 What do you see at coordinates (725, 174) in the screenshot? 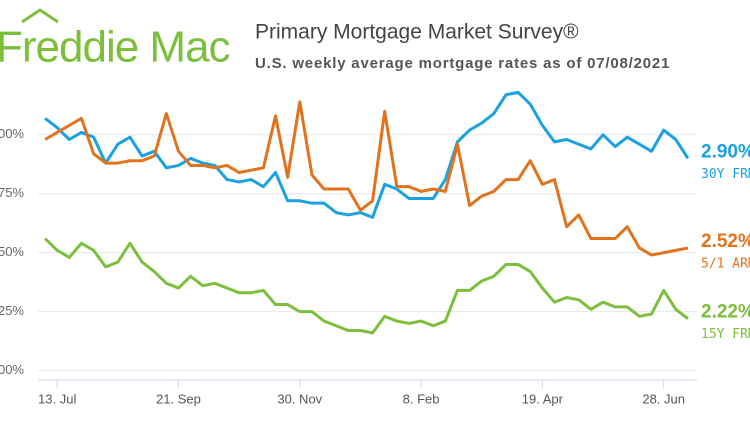
I see `series-name: 30Y FRM` at bounding box center [725, 174].